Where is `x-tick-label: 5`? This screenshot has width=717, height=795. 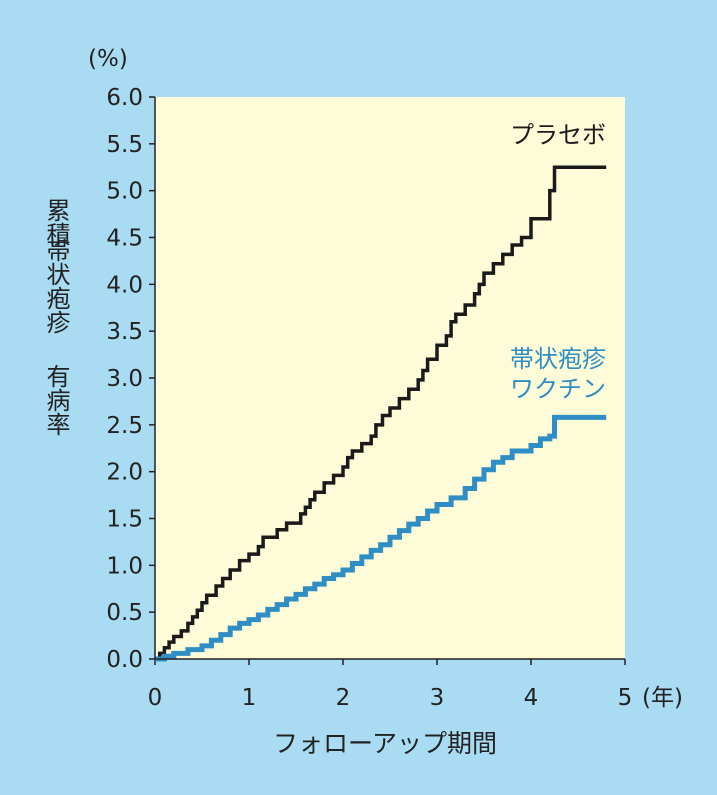
x-tick-label: 5 is located at coordinates (625, 698).